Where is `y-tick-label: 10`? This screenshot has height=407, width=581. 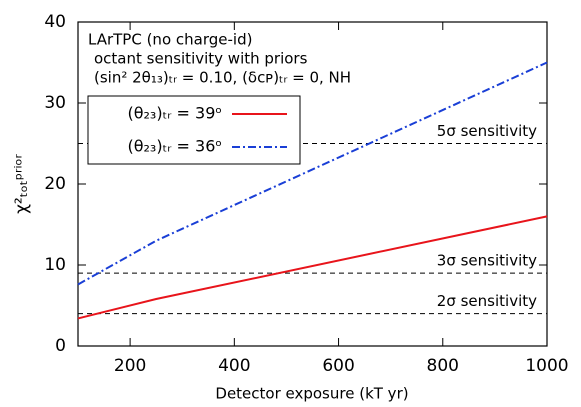
y-tick-label: 10 is located at coordinates (55, 265).